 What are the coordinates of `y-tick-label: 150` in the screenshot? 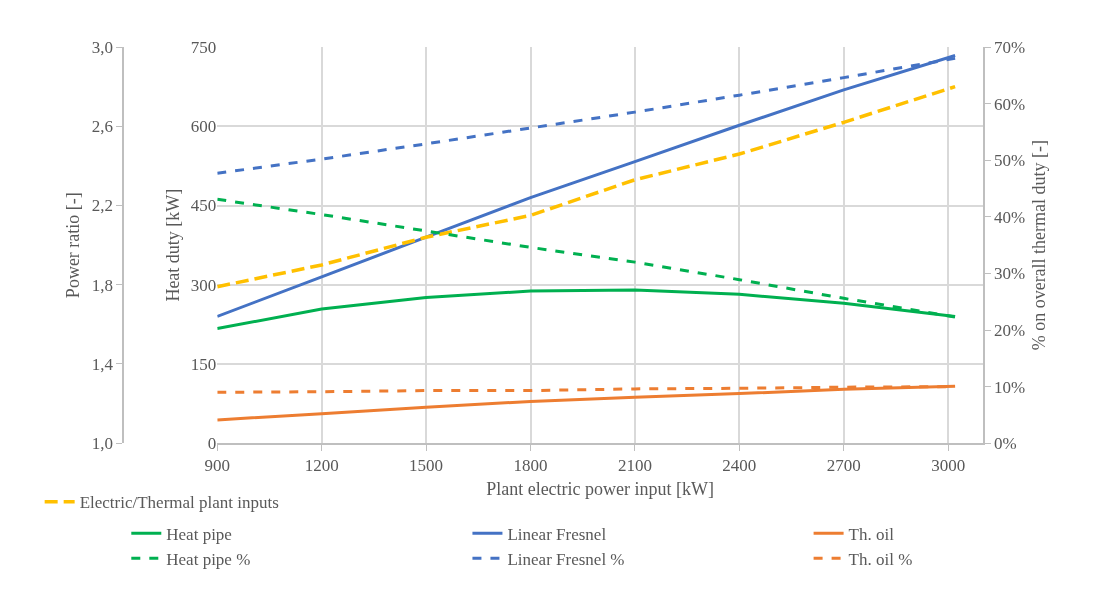 It's located at (203, 364).